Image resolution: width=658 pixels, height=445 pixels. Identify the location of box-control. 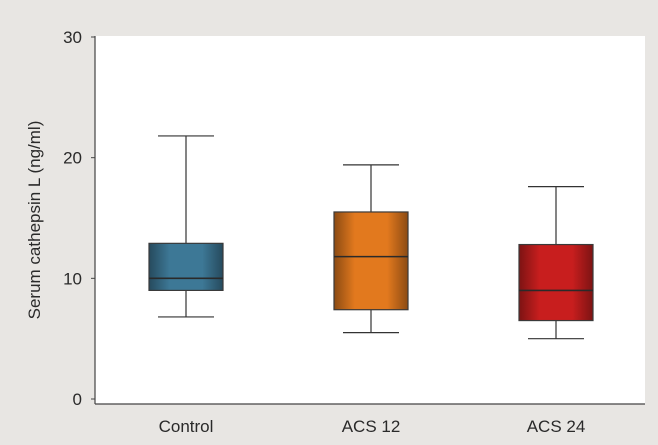
(186, 226).